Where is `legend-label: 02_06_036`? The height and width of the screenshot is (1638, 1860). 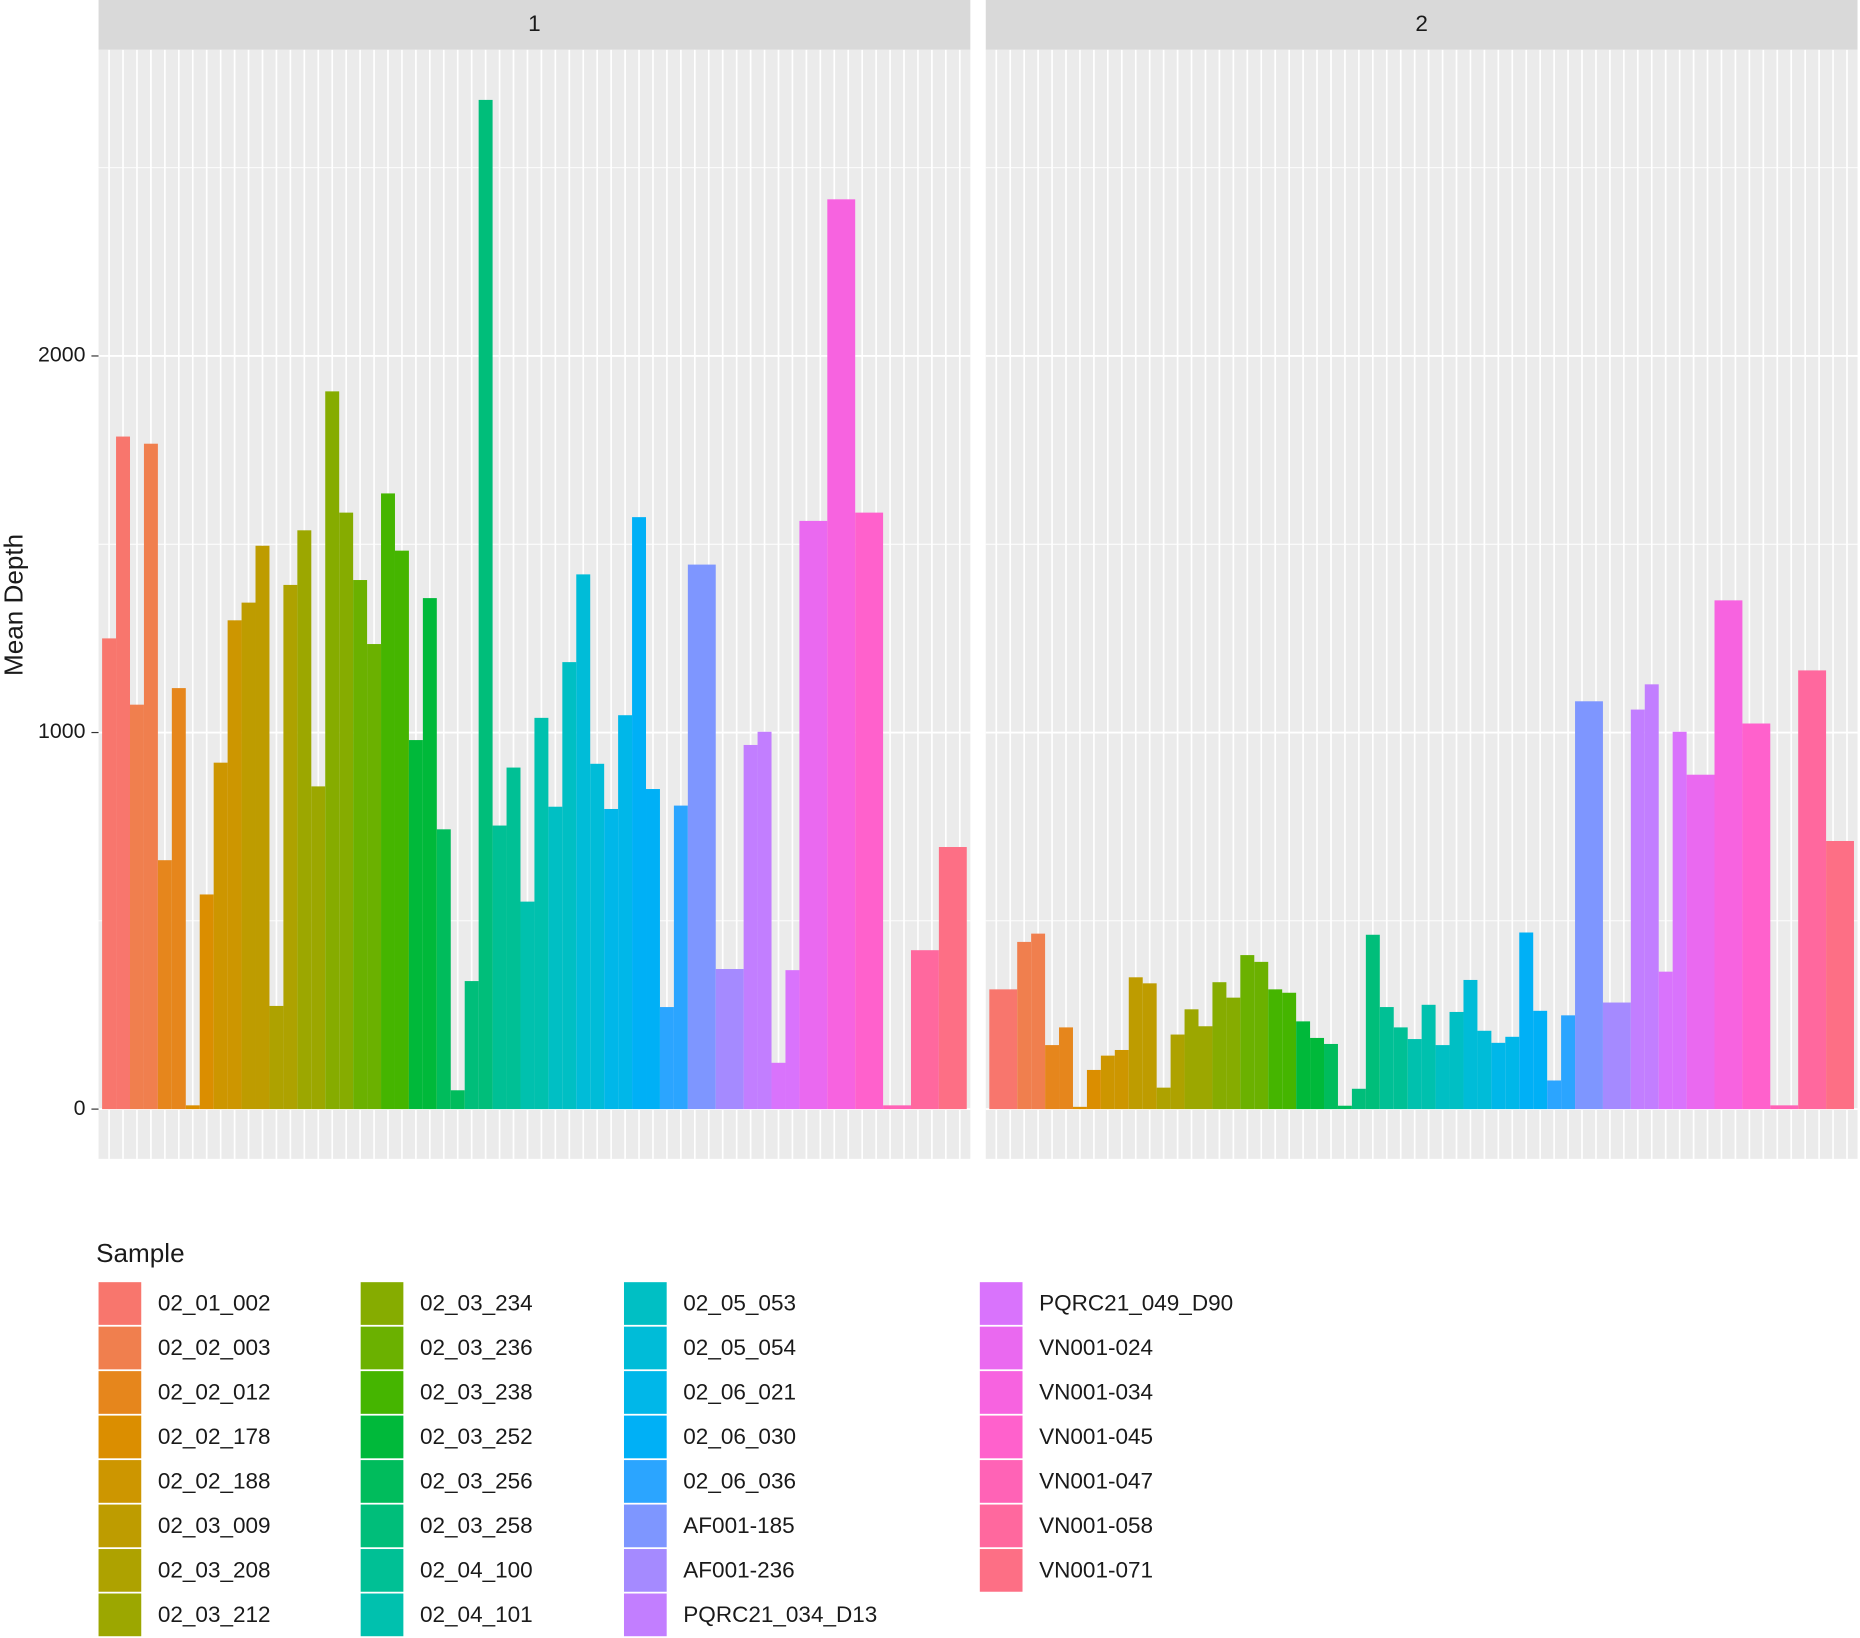 legend-label: 02_06_036 is located at coordinates (739, 1481).